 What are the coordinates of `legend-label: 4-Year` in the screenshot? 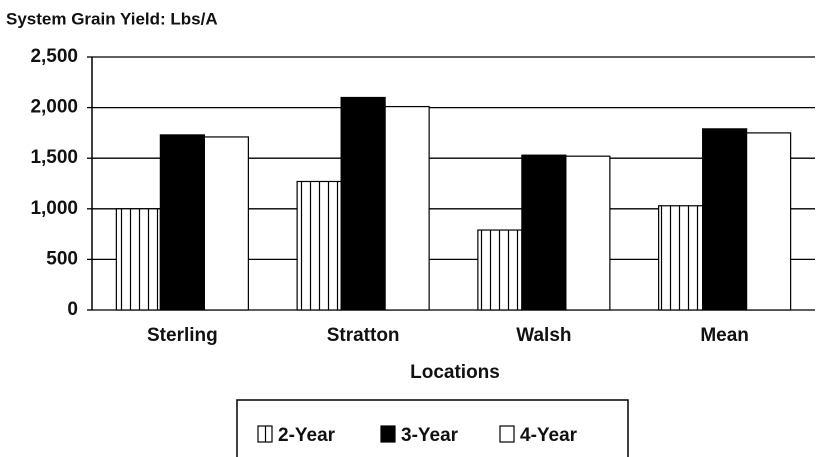 It's located at (549, 435).